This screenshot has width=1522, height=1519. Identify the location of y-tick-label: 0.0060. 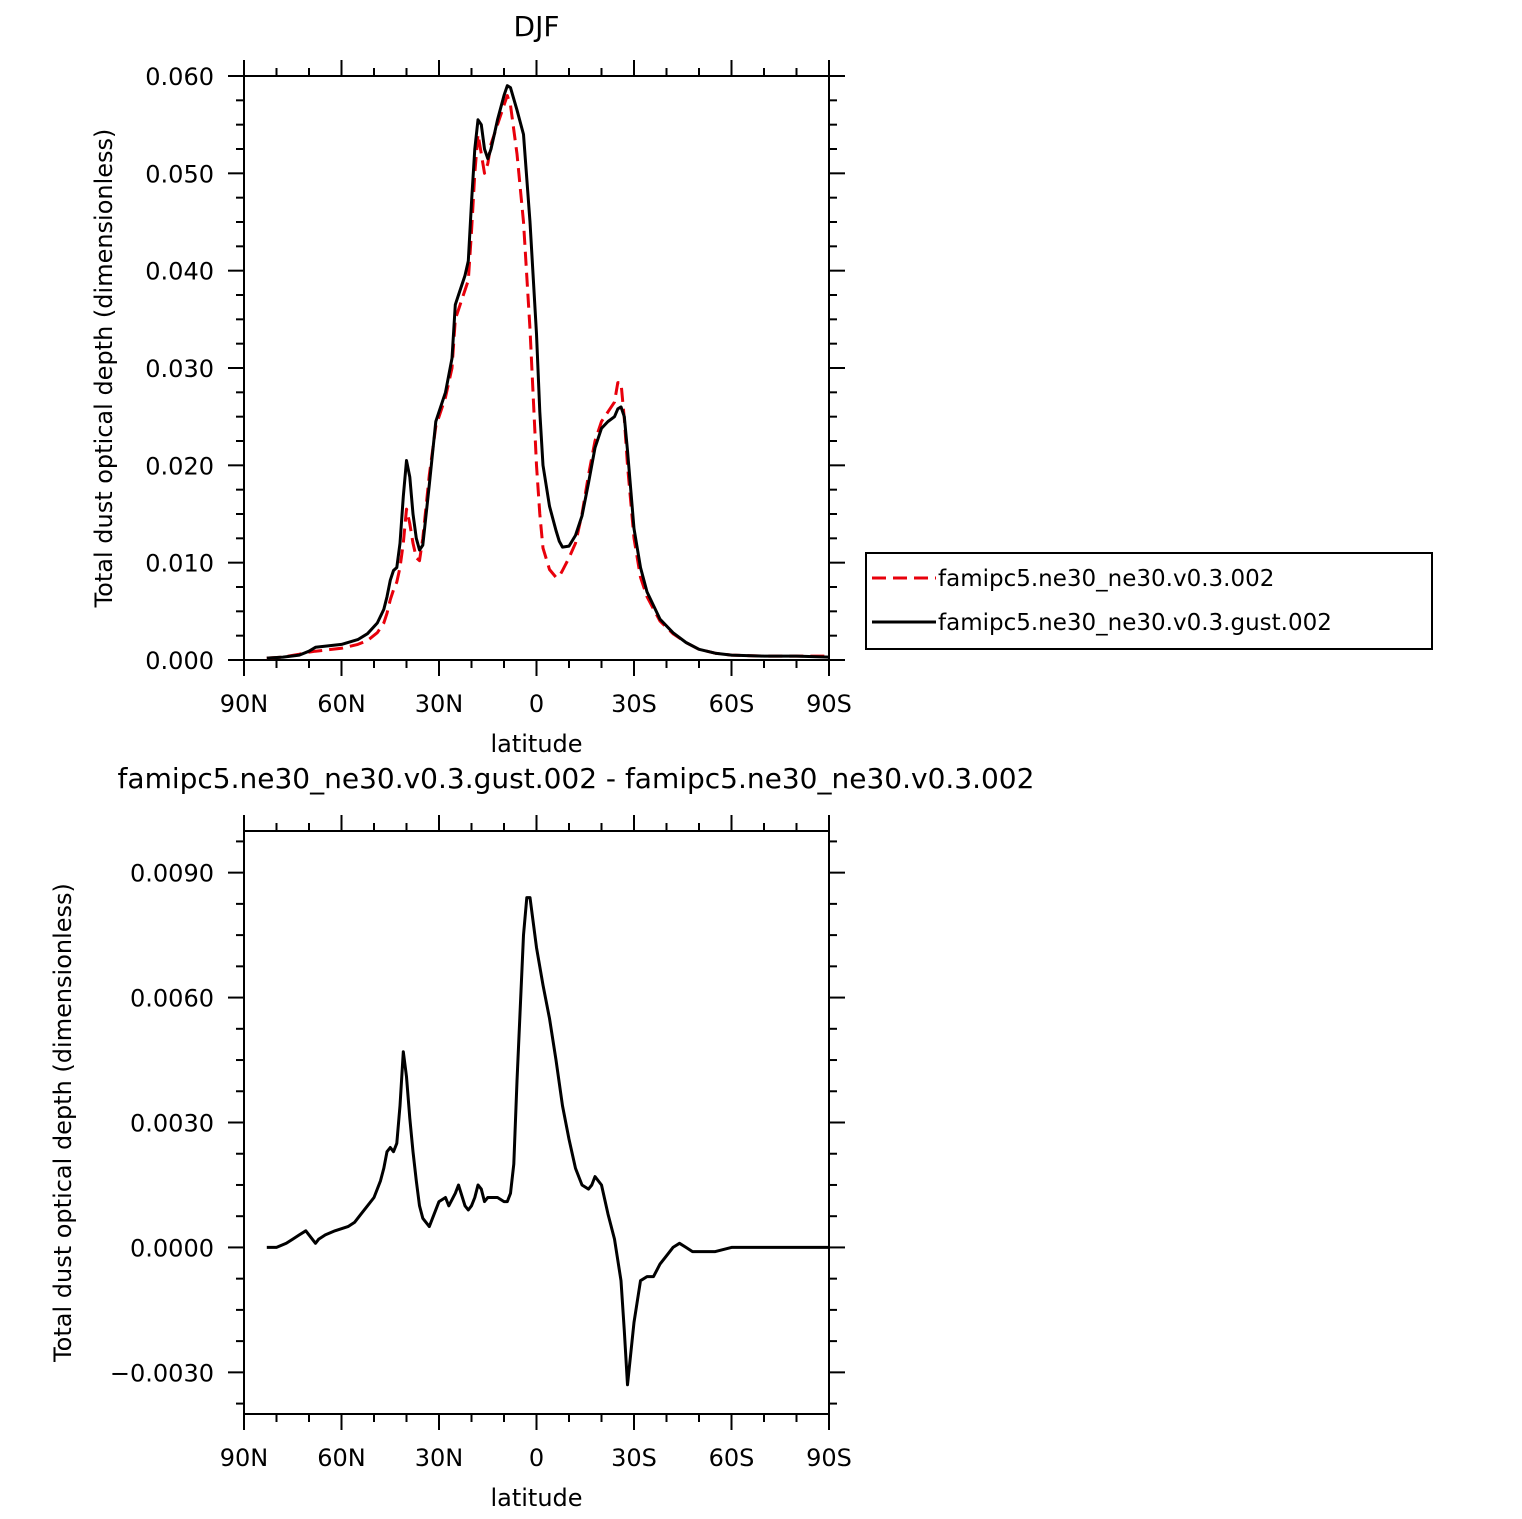
(172, 999).